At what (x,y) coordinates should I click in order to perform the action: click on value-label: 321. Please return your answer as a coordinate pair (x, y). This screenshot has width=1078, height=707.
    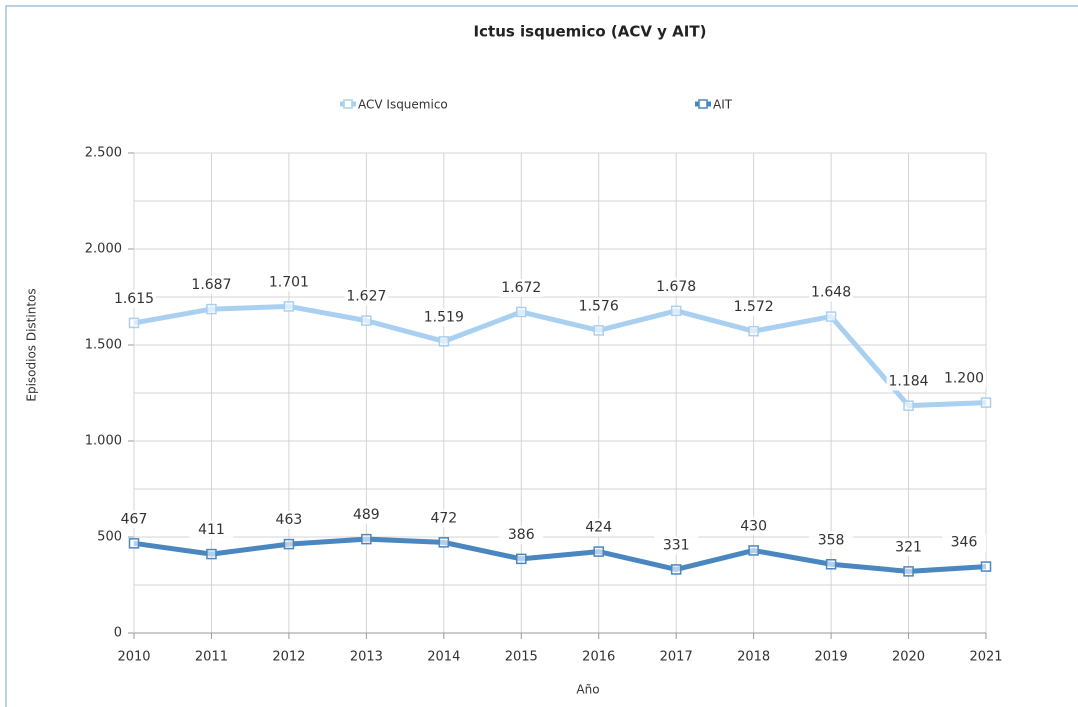
    Looking at the image, I should click on (908, 547).